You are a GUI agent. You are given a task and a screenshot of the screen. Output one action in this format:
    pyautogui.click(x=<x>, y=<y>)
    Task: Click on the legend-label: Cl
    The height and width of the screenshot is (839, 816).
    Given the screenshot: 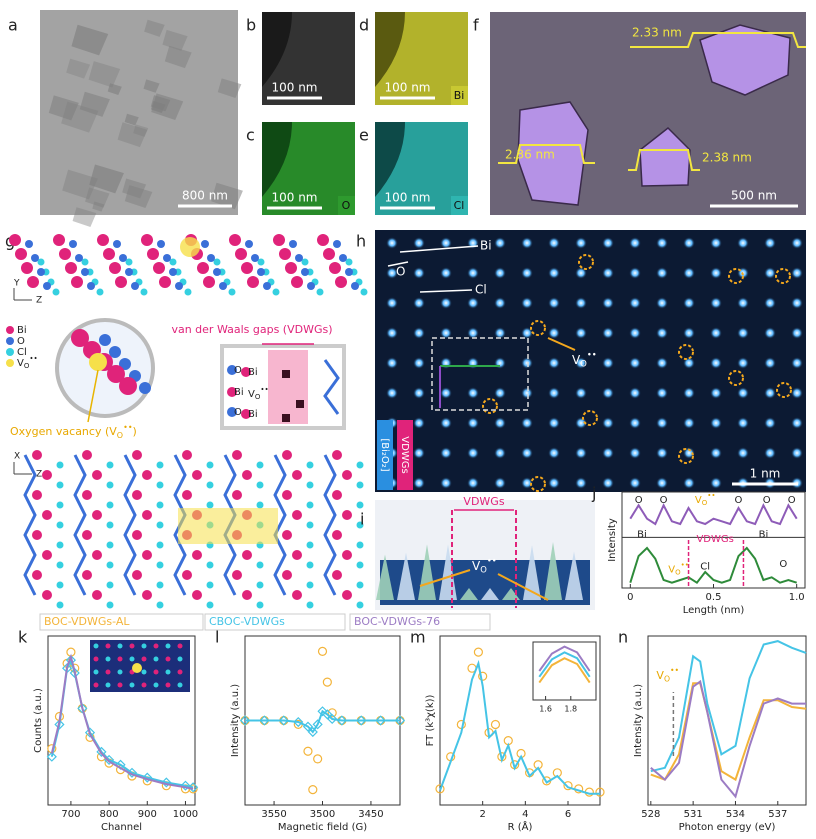 What is the action you would take?
    pyautogui.click(x=22, y=352)
    